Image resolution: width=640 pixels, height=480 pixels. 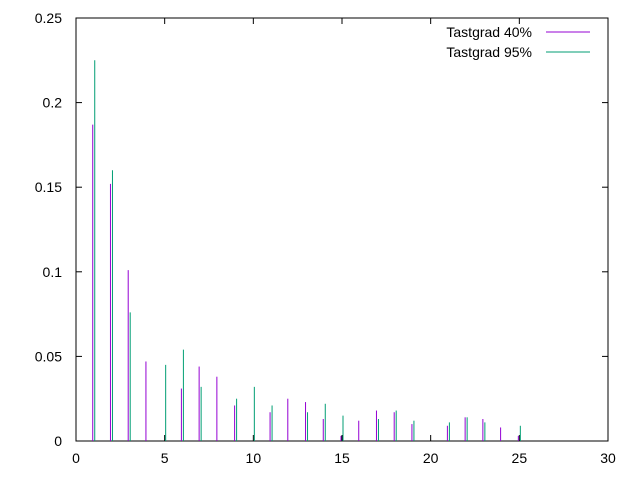 I want to click on y-tick-label: 0.25, so click(x=48, y=18).